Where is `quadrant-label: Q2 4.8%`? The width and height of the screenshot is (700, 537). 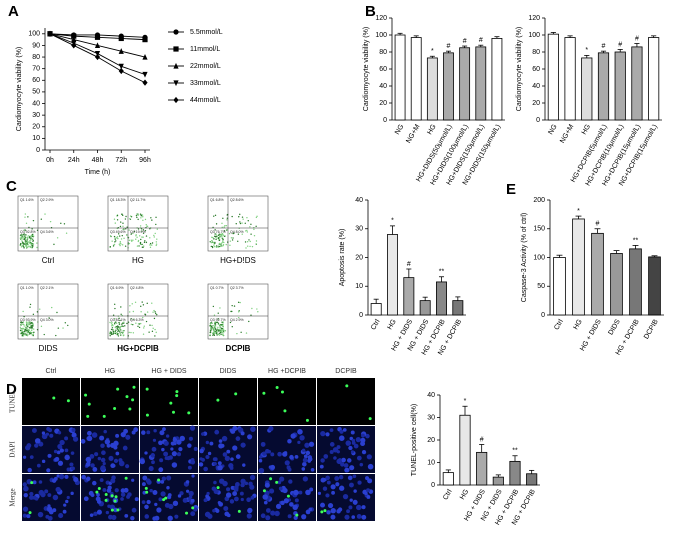 quadrant-label: Q2 4.8% is located at coordinates (137, 288).